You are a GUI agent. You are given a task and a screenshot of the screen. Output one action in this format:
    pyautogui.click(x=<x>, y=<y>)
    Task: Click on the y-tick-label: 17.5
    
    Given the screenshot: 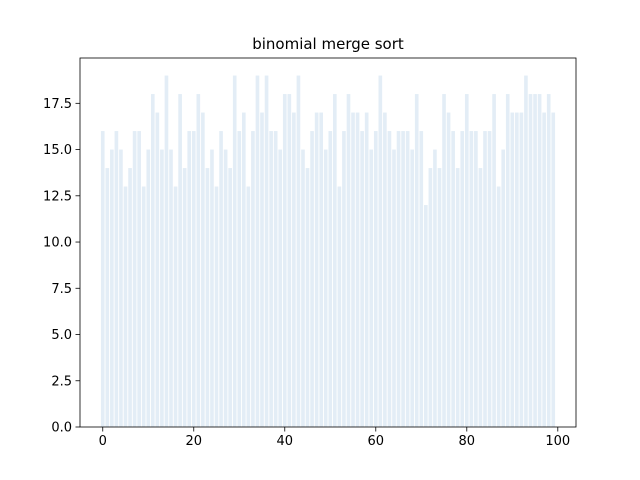 What is the action you would take?
    pyautogui.click(x=57, y=104)
    